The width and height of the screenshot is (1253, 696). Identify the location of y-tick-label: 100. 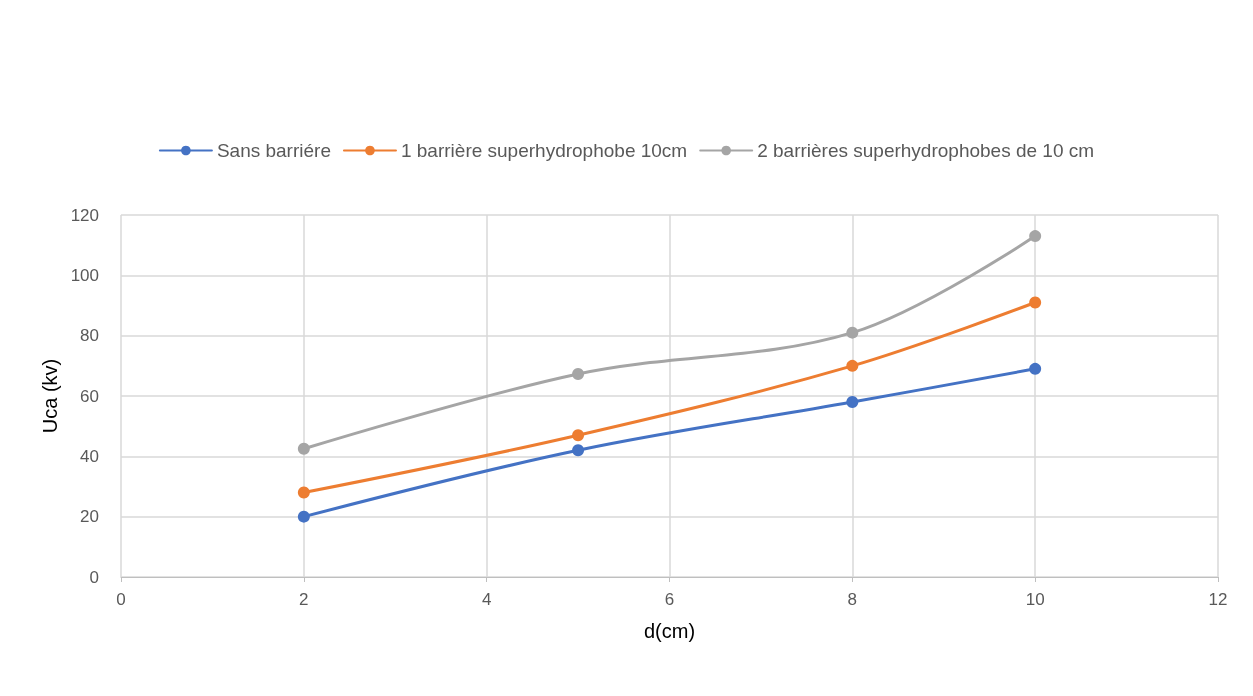
(84, 275).